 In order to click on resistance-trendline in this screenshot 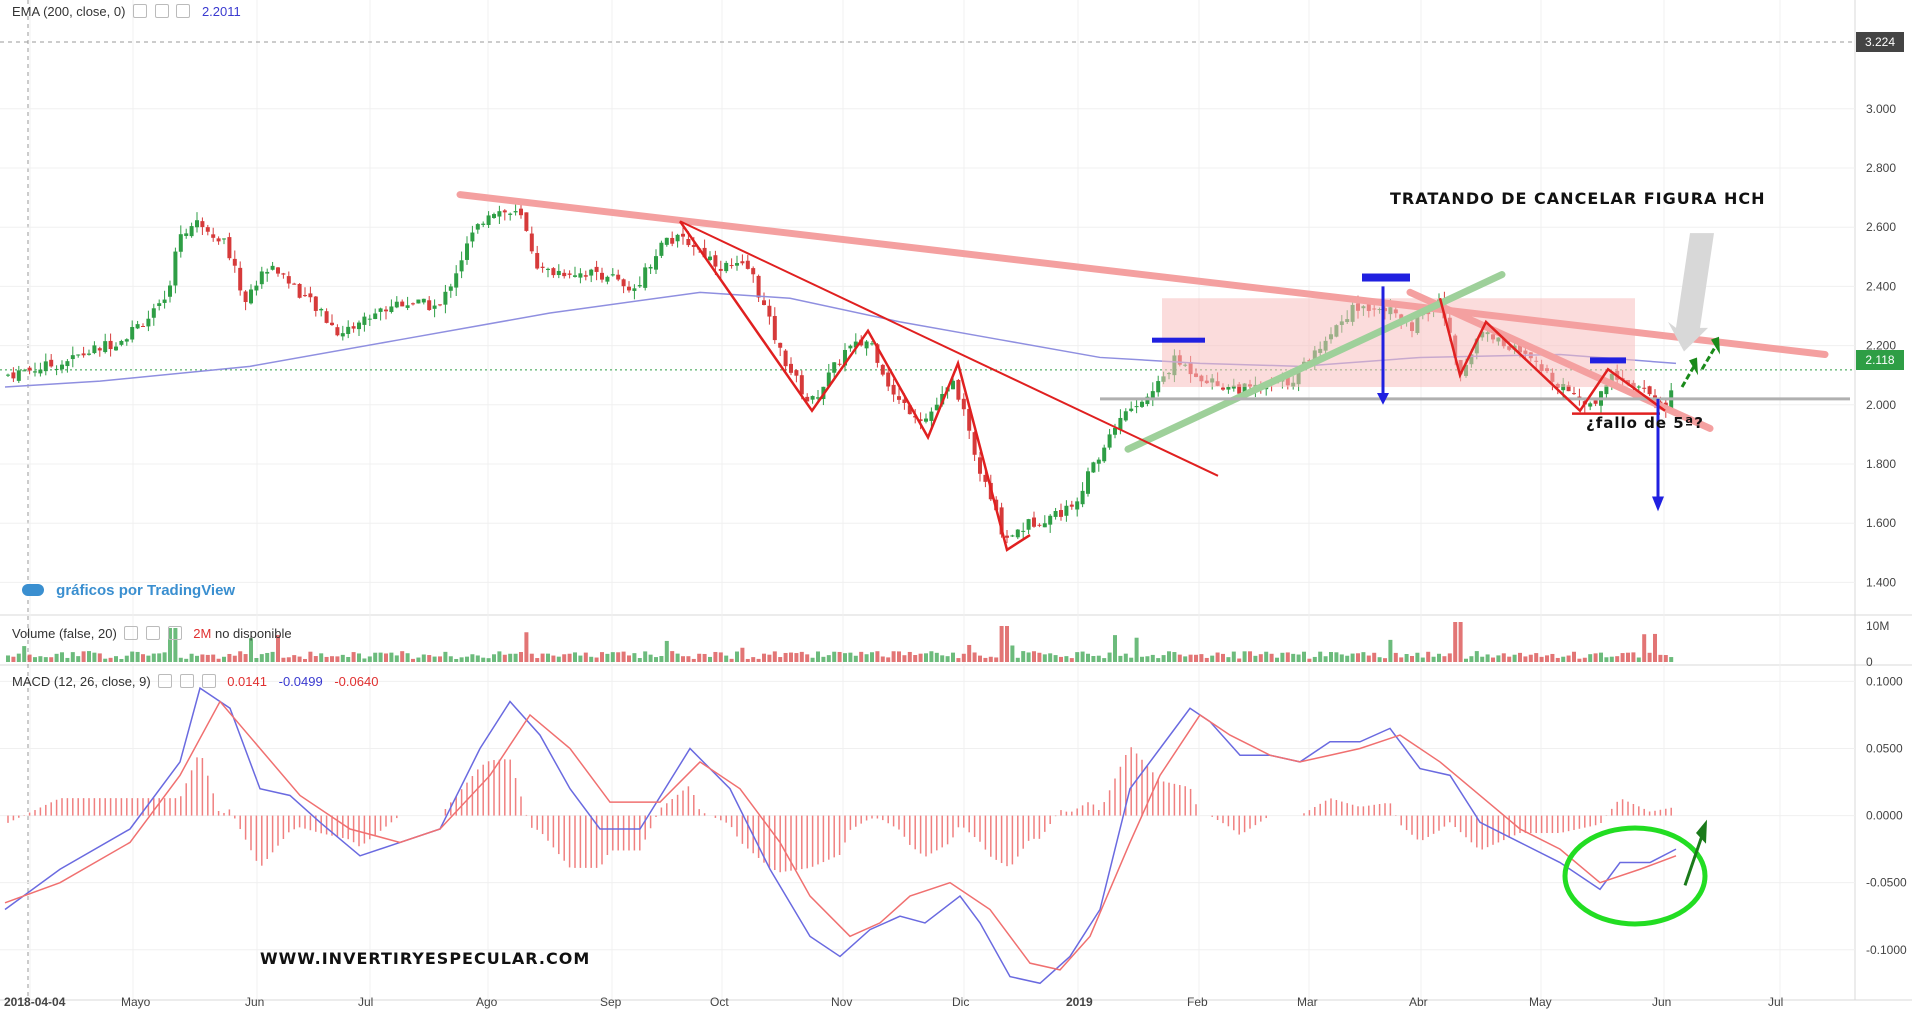, I will do `click(1142, 274)`.